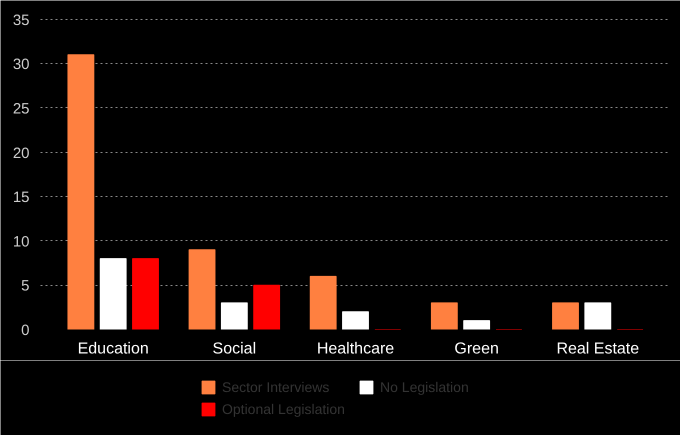 The image size is (686, 445). Describe the element at coordinates (21, 153) in the screenshot. I see `y-tick-label: 20` at that location.